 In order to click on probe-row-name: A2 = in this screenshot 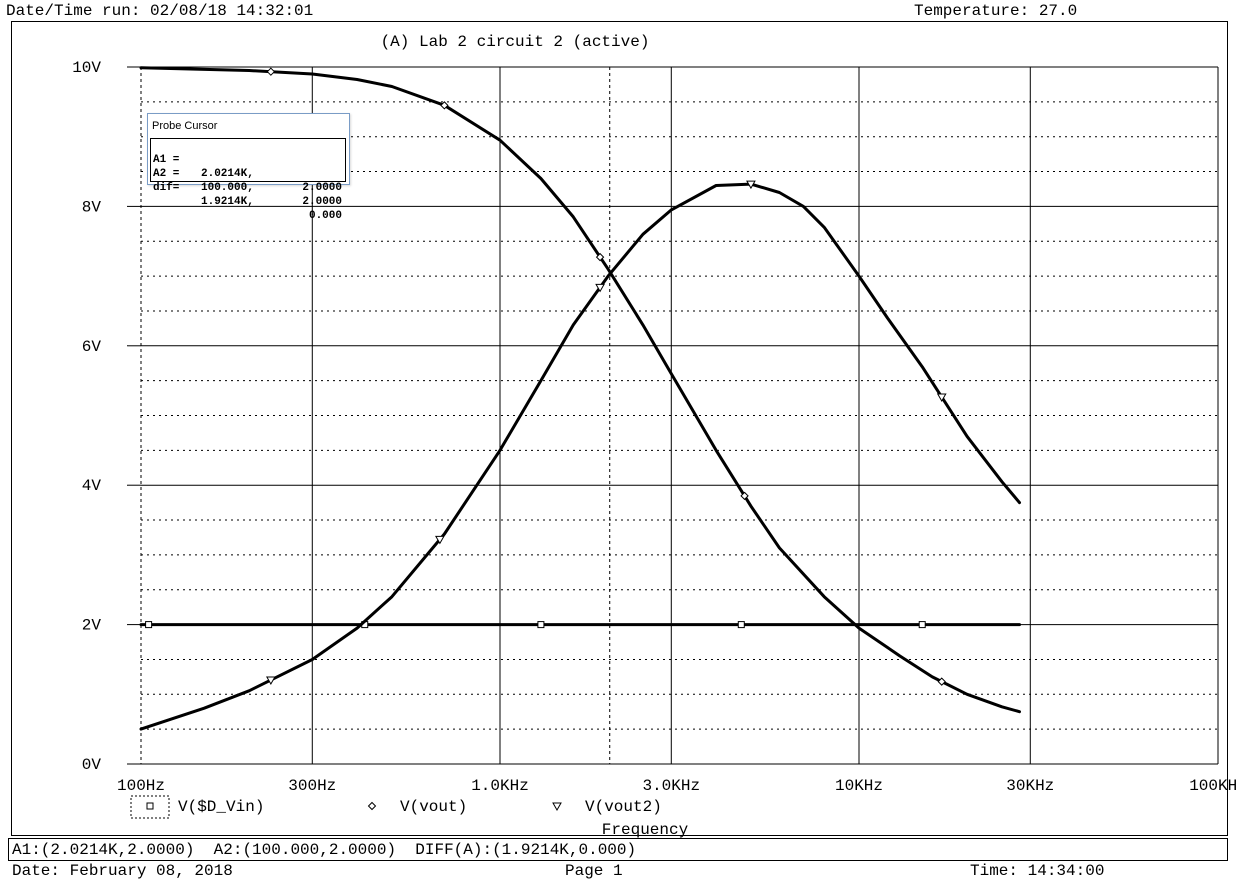, I will do `click(166, 174)`.